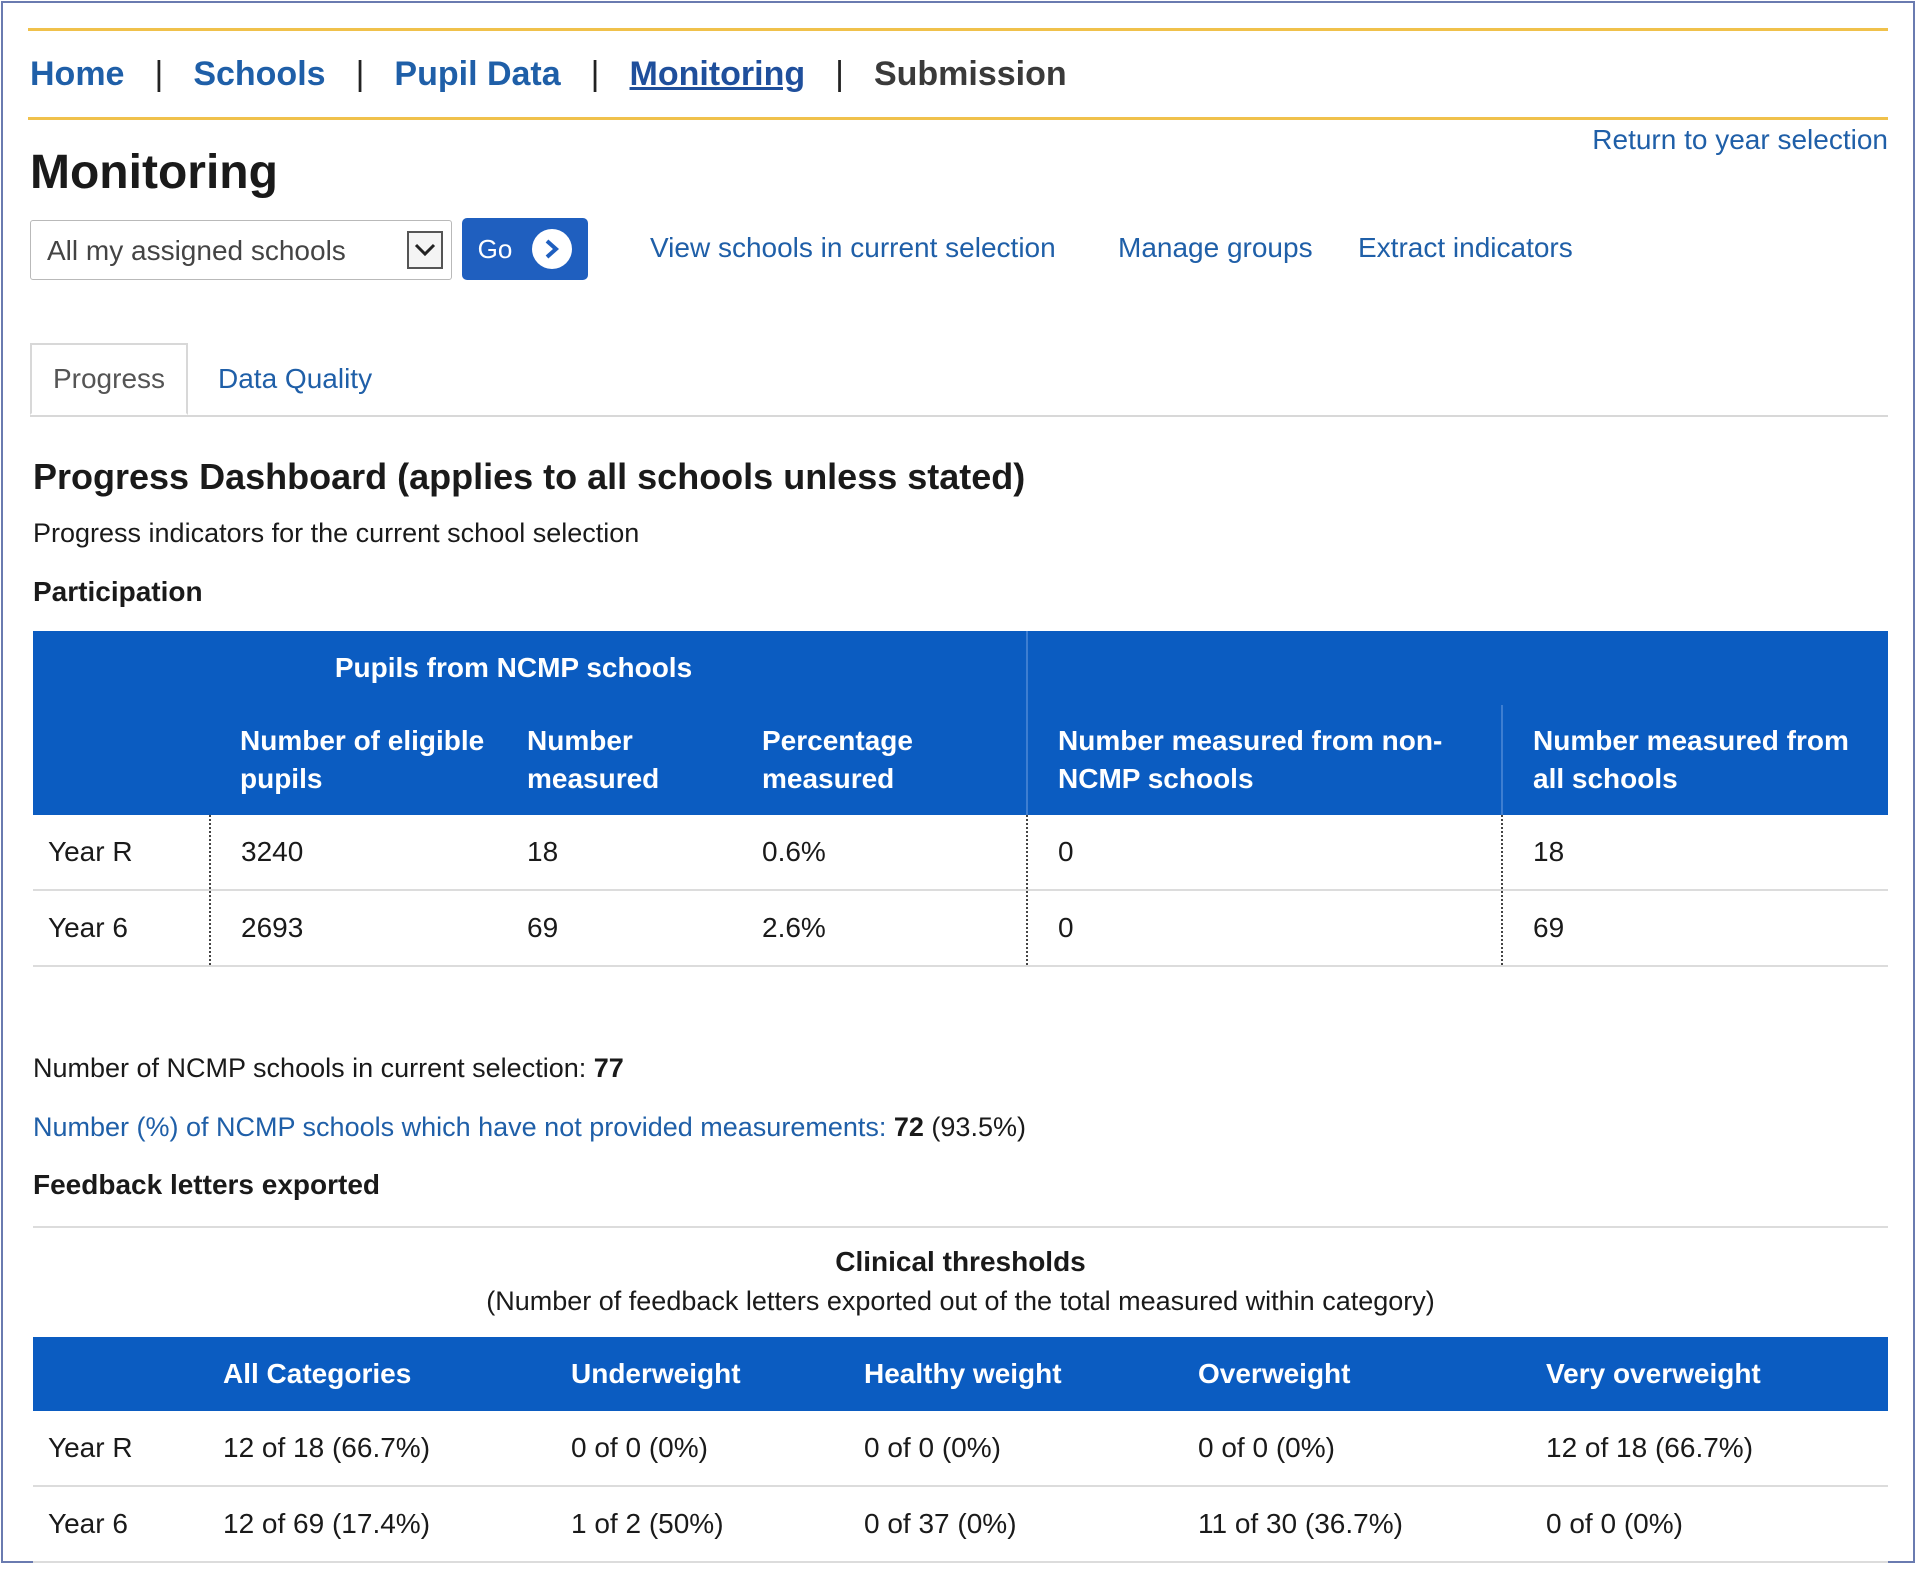  I want to click on table-row: Year R 3240 18 0.6% 0 18, so click(960, 853).